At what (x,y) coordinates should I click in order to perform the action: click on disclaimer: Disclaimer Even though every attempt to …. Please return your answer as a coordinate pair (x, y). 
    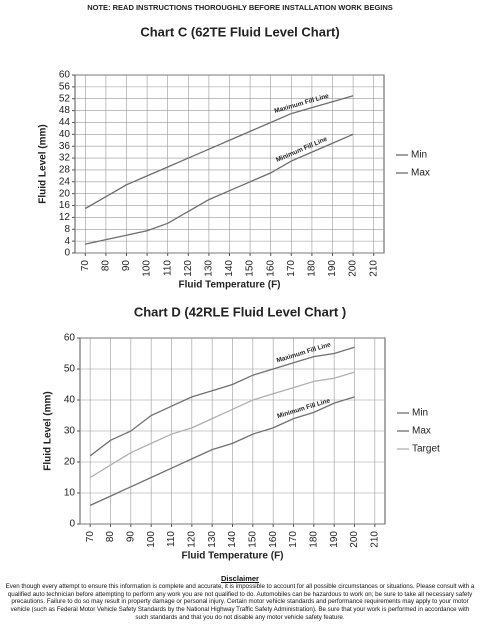
    Looking at the image, I should click on (240, 598).